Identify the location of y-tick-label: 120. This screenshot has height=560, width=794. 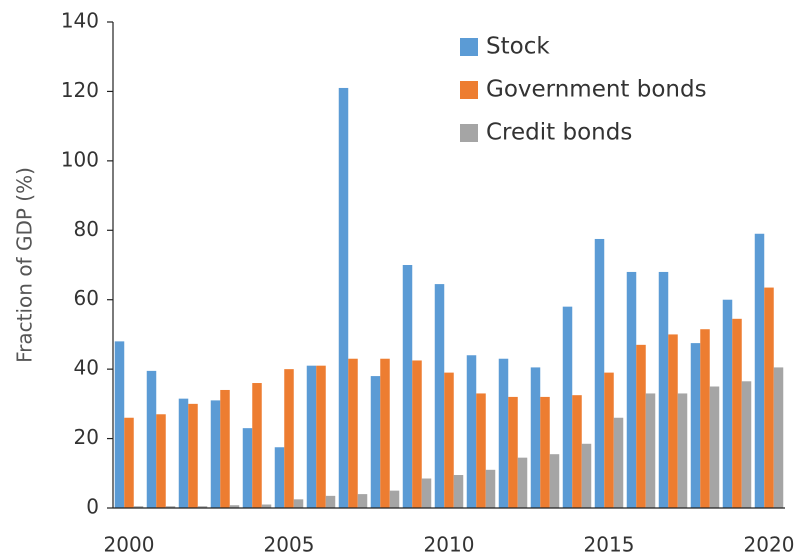
(80, 90).